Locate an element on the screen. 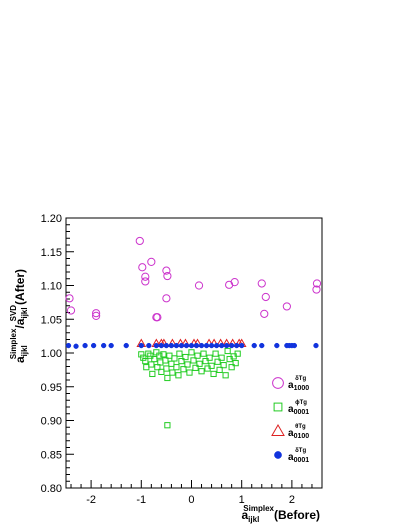 This screenshot has width=407, height=527. y-tick-label: 0.90 is located at coordinates (51, 422).